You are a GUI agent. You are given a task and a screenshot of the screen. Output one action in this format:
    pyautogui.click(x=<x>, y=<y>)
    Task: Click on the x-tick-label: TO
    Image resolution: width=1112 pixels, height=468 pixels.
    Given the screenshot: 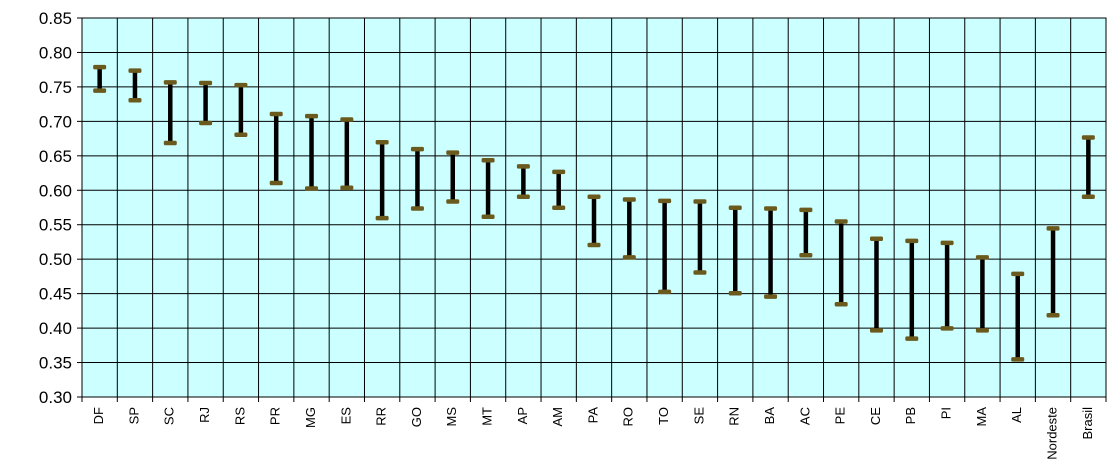 What is the action you would take?
    pyautogui.click(x=663, y=416)
    